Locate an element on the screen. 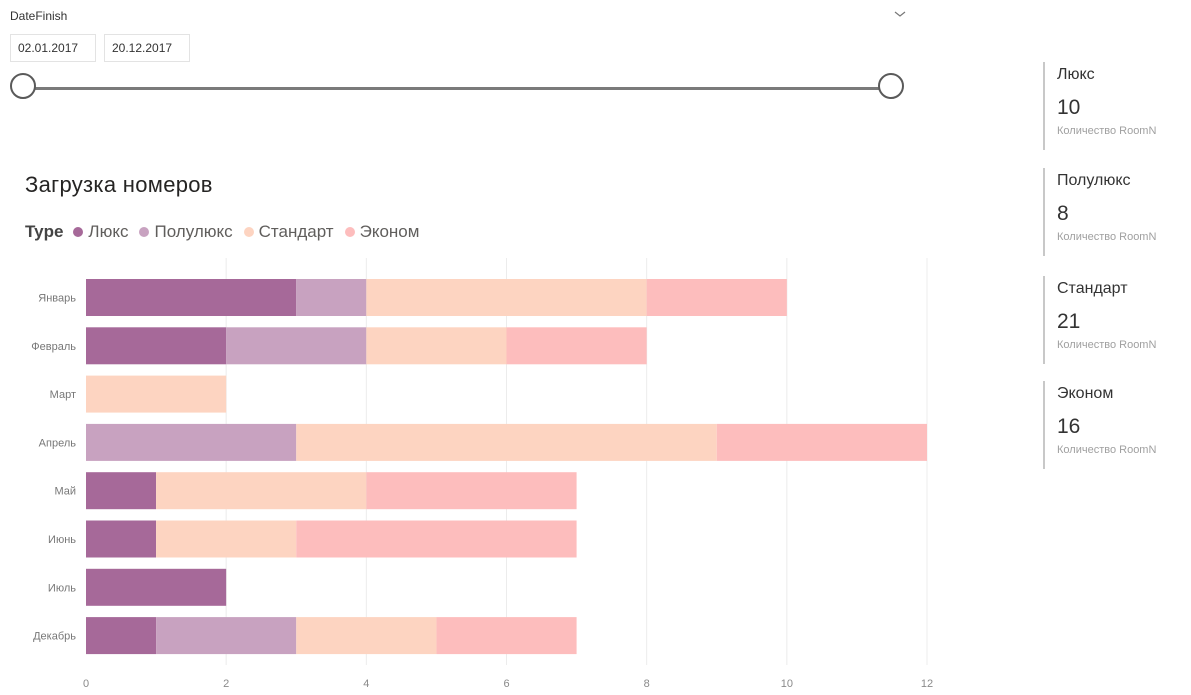 The height and width of the screenshot is (695, 1191). legend-dot-standard is located at coordinates (248, 232).